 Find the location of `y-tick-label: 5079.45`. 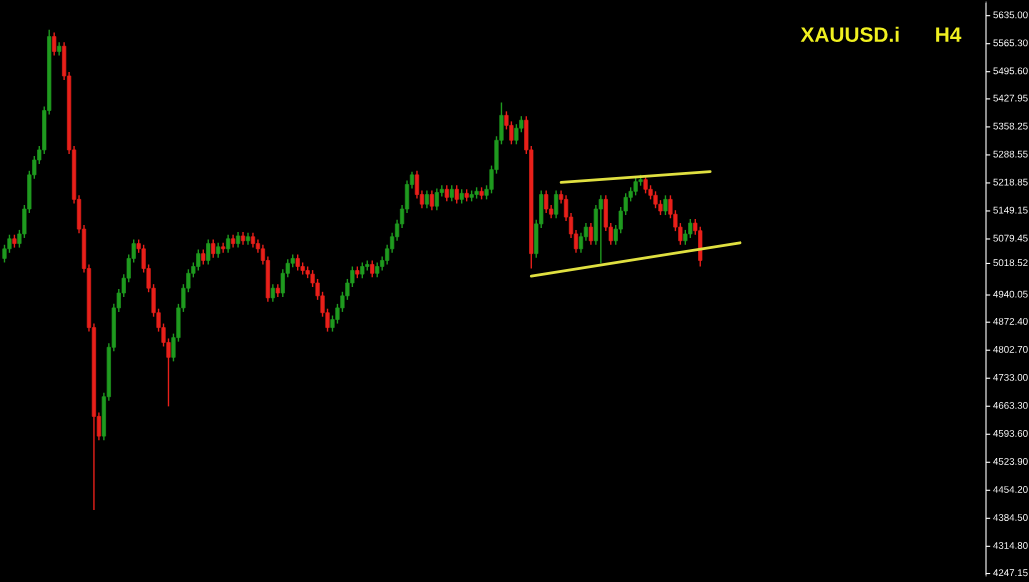

y-tick-label: 5079.45 is located at coordinates (1010, 238).